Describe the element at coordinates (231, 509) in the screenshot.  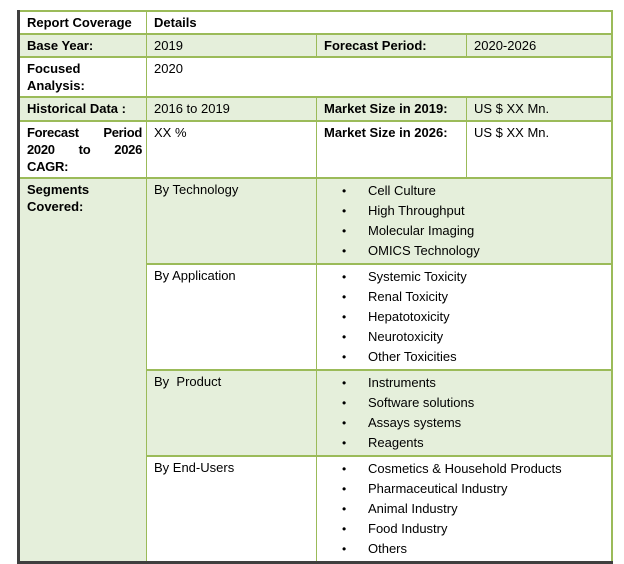
I see `segment-group-end-users: By End-Users` at that location.